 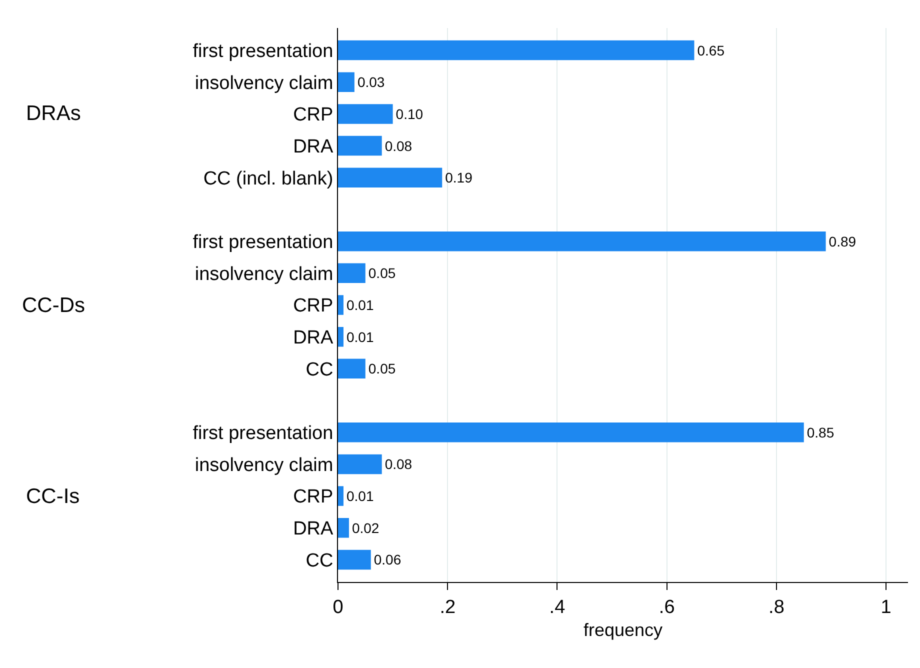 What do you see at coordinates (666, 607) in the screenshot?
I see `x-tick-label: .6` at bounding box center [666, 607].